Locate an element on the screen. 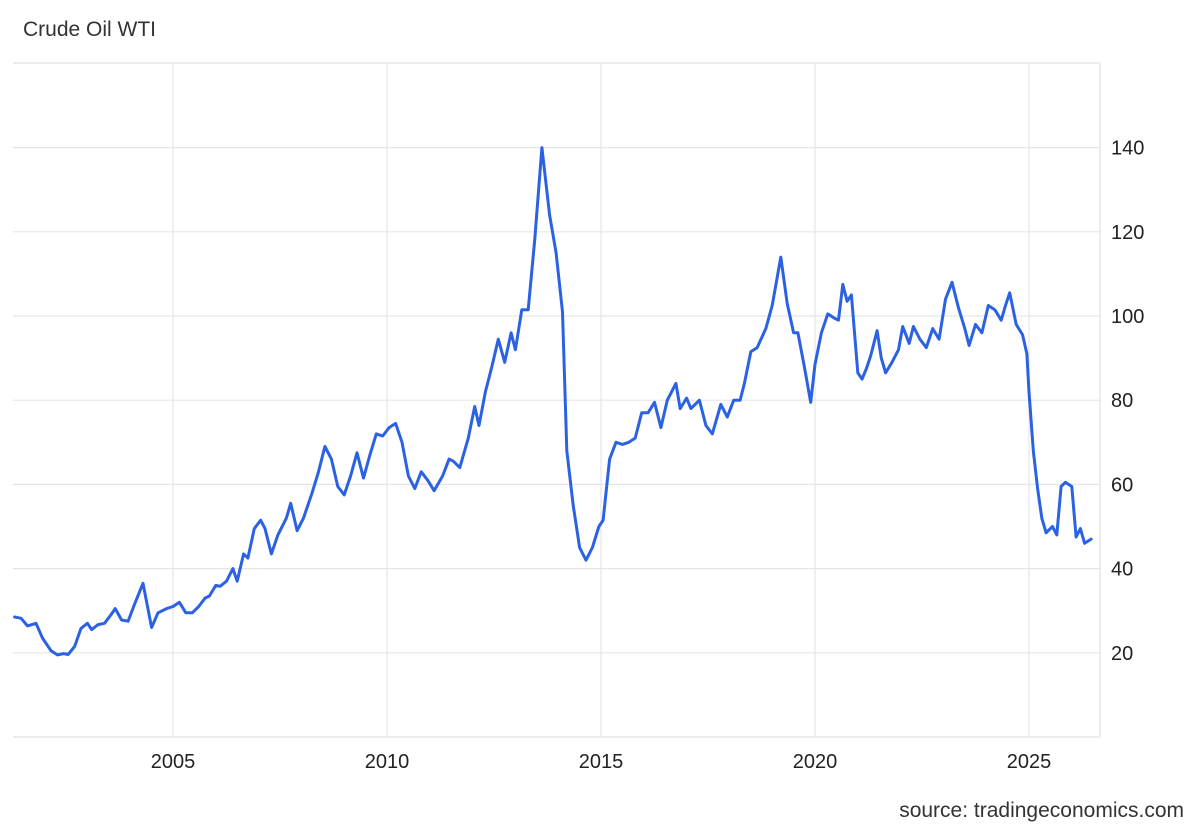  y-tick-label: 100 is located at coordinates (1127, 317).